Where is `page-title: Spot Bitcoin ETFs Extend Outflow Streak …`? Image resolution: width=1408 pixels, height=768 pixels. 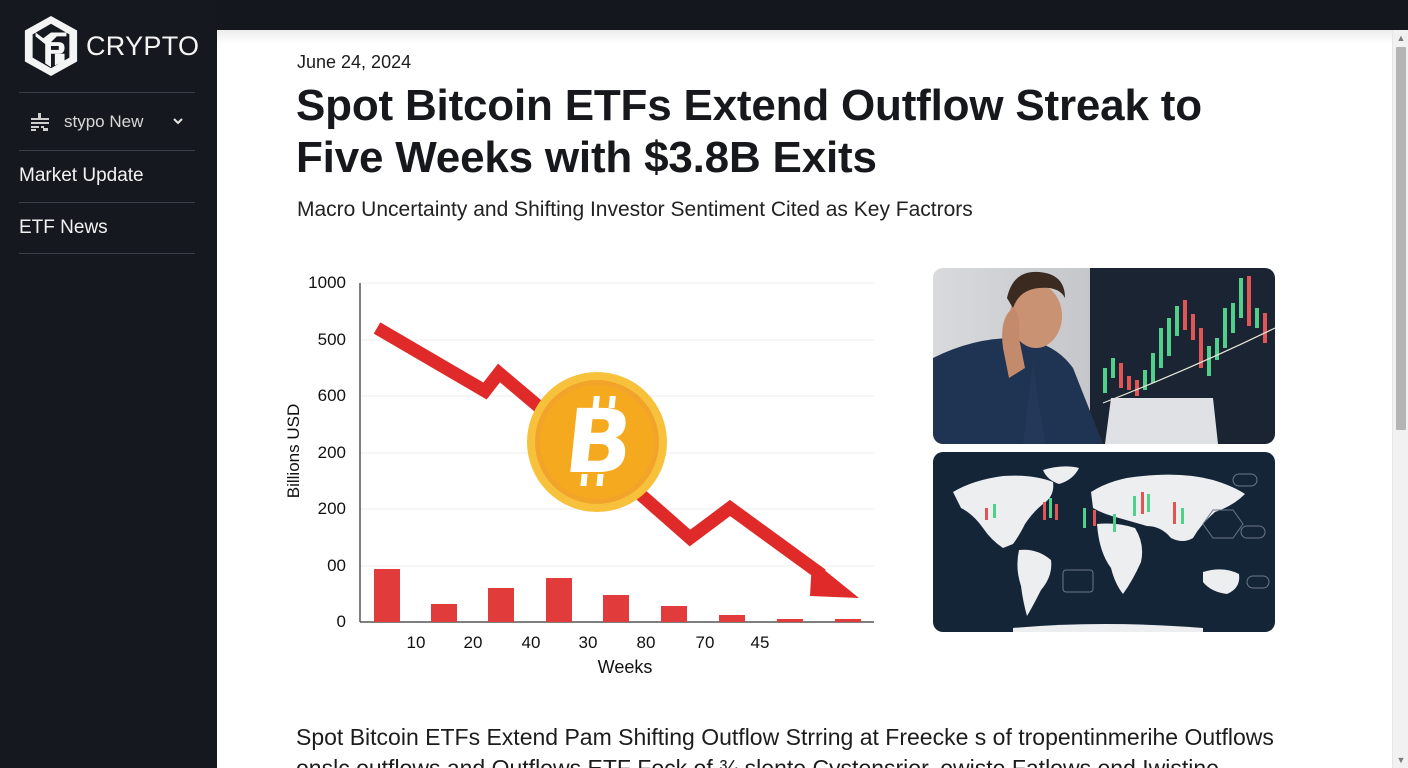
page-title: Spot Bitcoin ETFs Extend Outflow Streak … is located at coordinates (749, 131).